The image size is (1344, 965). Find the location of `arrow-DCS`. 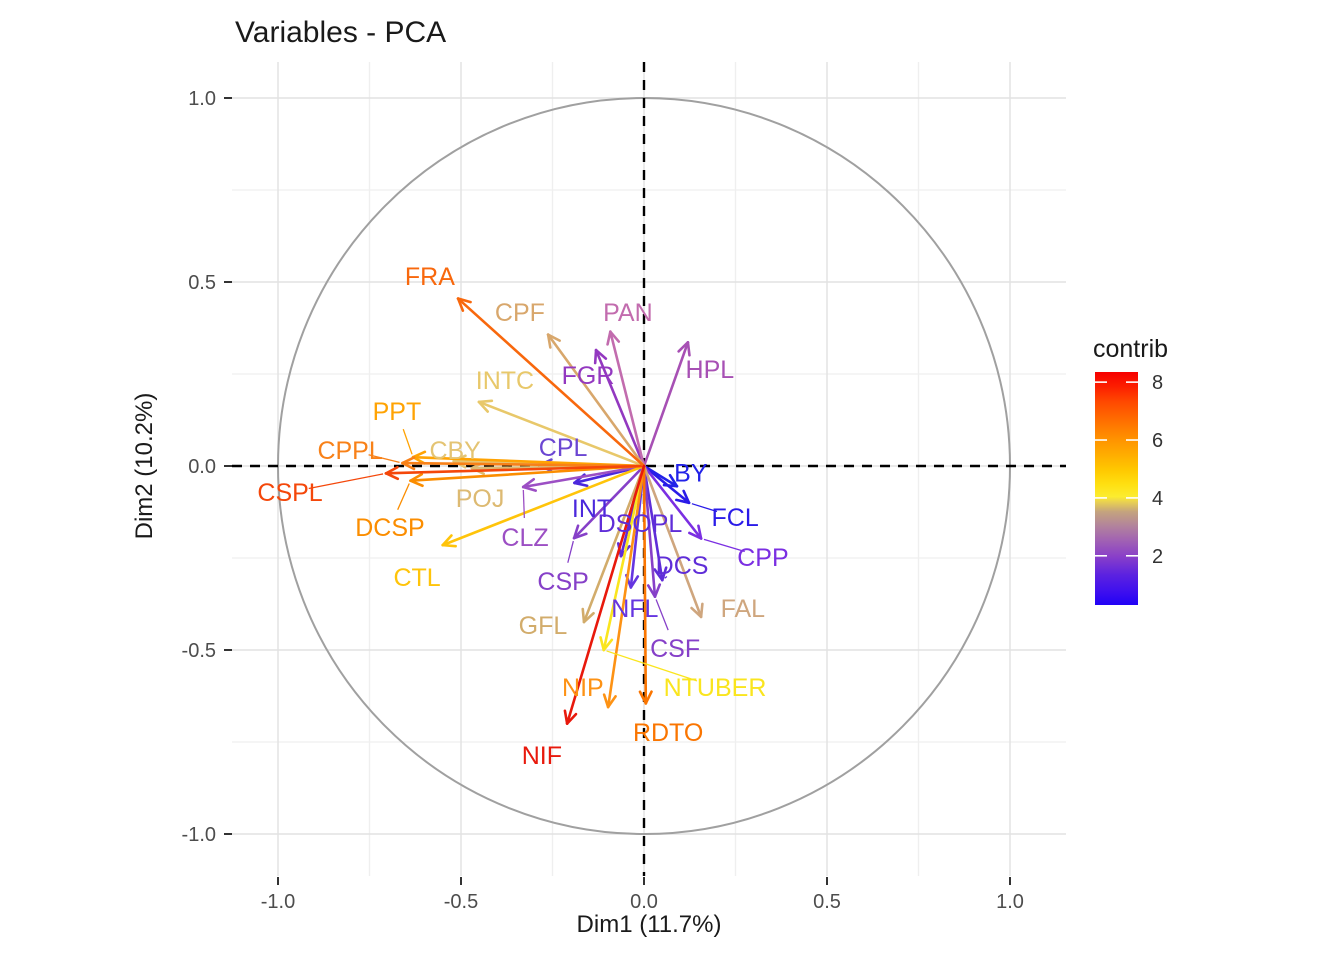

arrow-DCS is located at coordinates (655, 523).